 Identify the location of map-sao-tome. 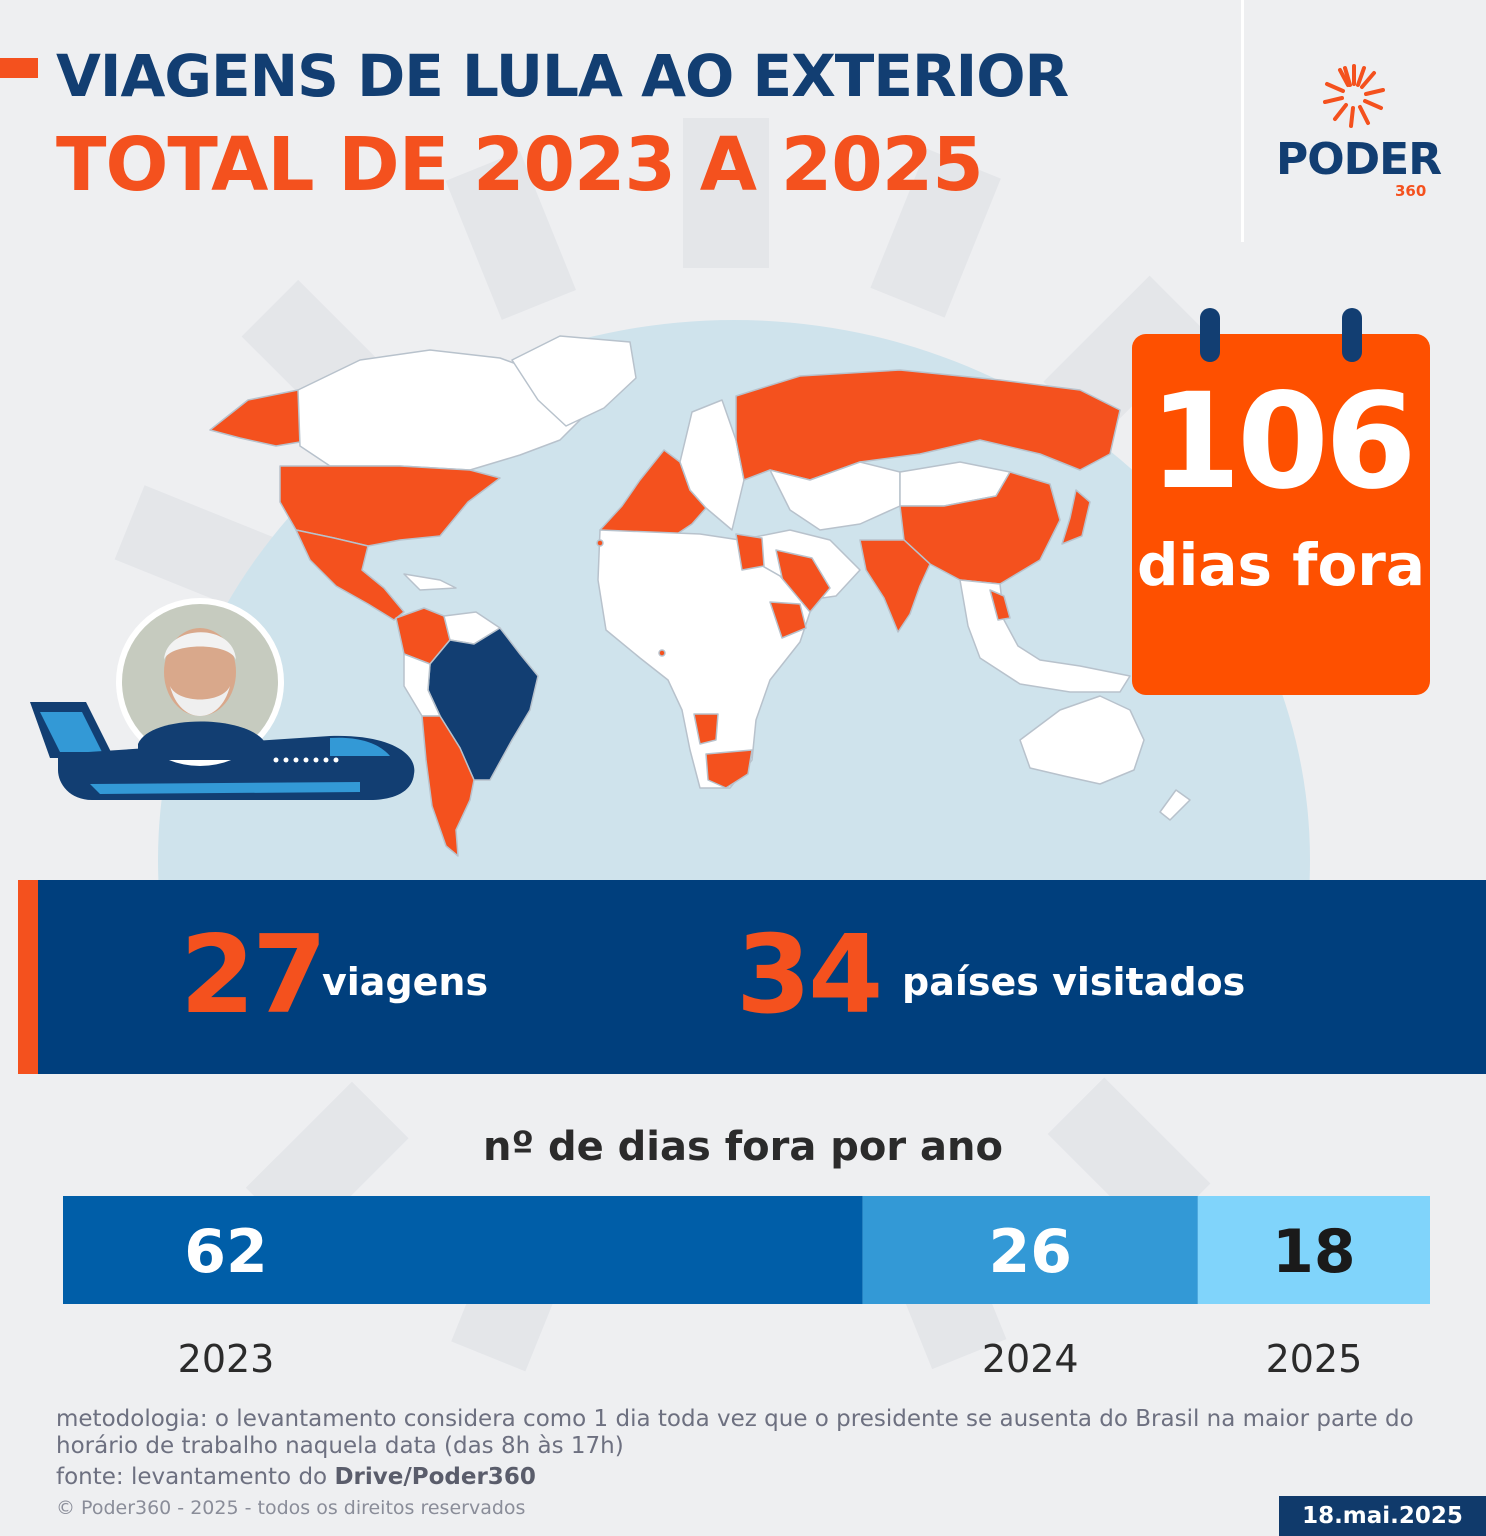
(662, 653).